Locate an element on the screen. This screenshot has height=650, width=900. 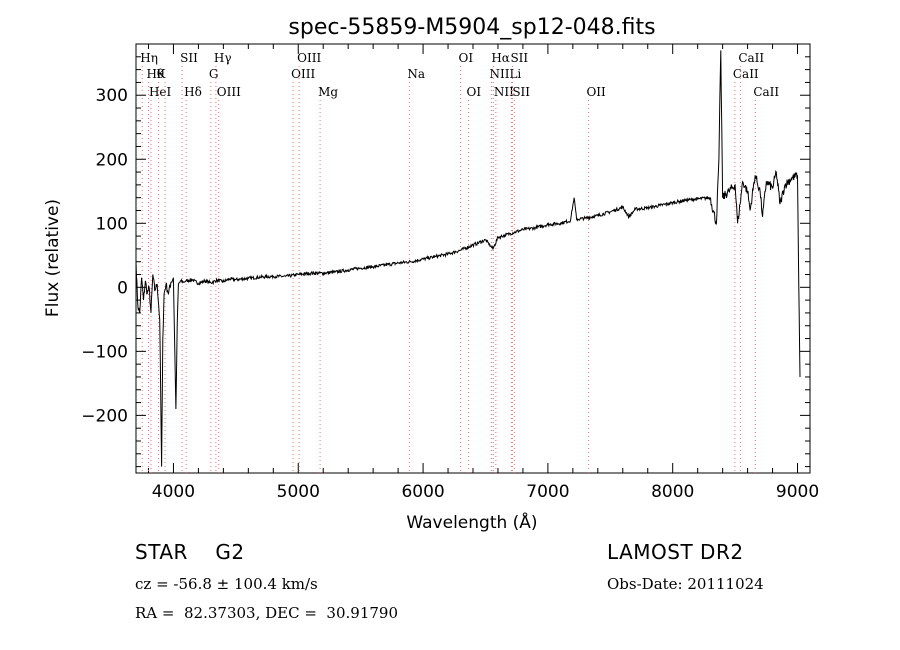
line-label: Hδ is located at coordinates (193, 92).